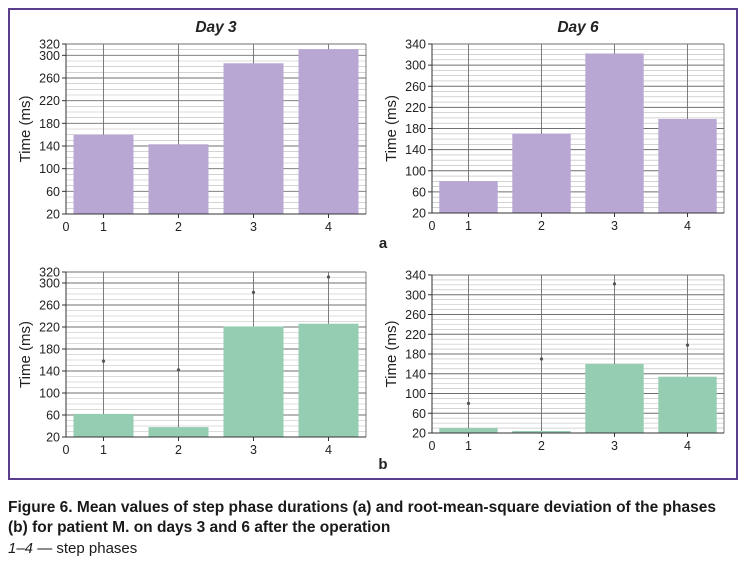  Describe the element at coordinates (415, 45) in the screenshot. I see `a-day6-y-tick-label: 340` at that location.